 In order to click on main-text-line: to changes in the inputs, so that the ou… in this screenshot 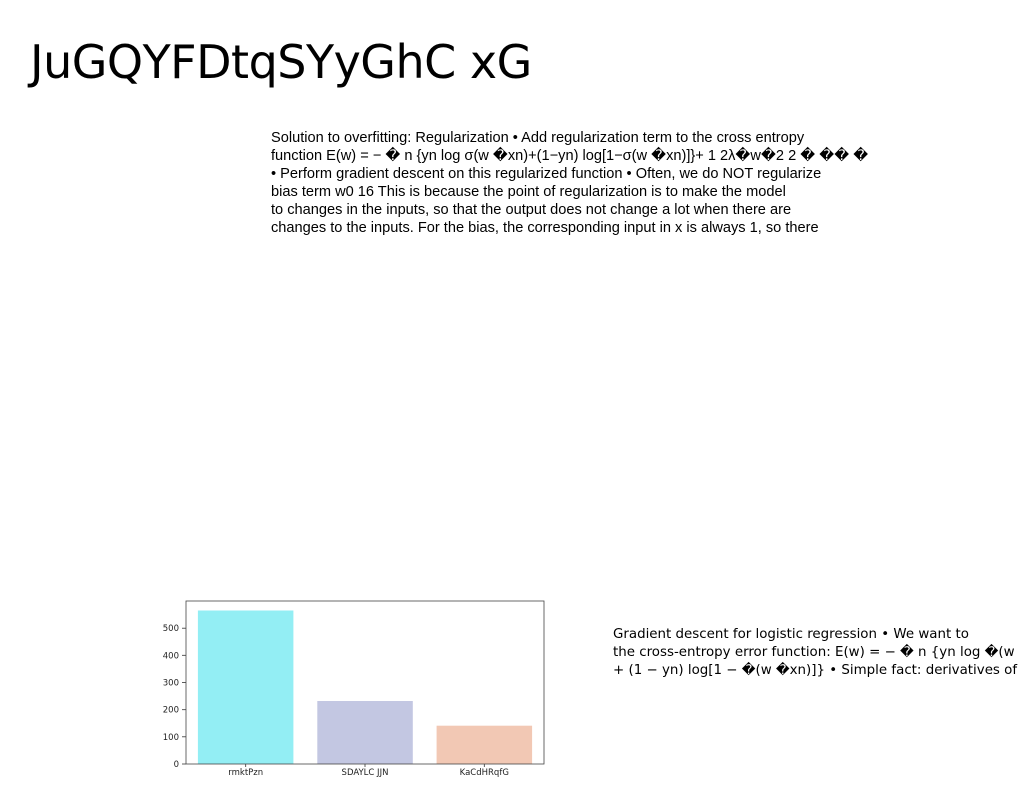, I will do `click(531, 210)`.